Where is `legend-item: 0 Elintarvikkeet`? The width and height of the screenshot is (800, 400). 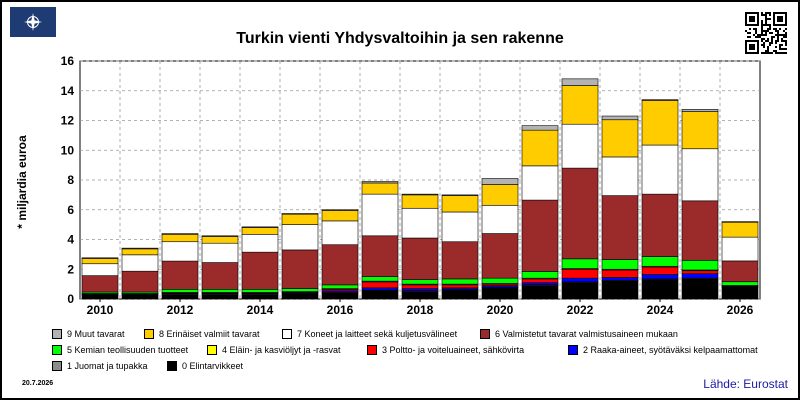 legend-item: 0 Elintarvikkeet is located at coordinates (205, 366).